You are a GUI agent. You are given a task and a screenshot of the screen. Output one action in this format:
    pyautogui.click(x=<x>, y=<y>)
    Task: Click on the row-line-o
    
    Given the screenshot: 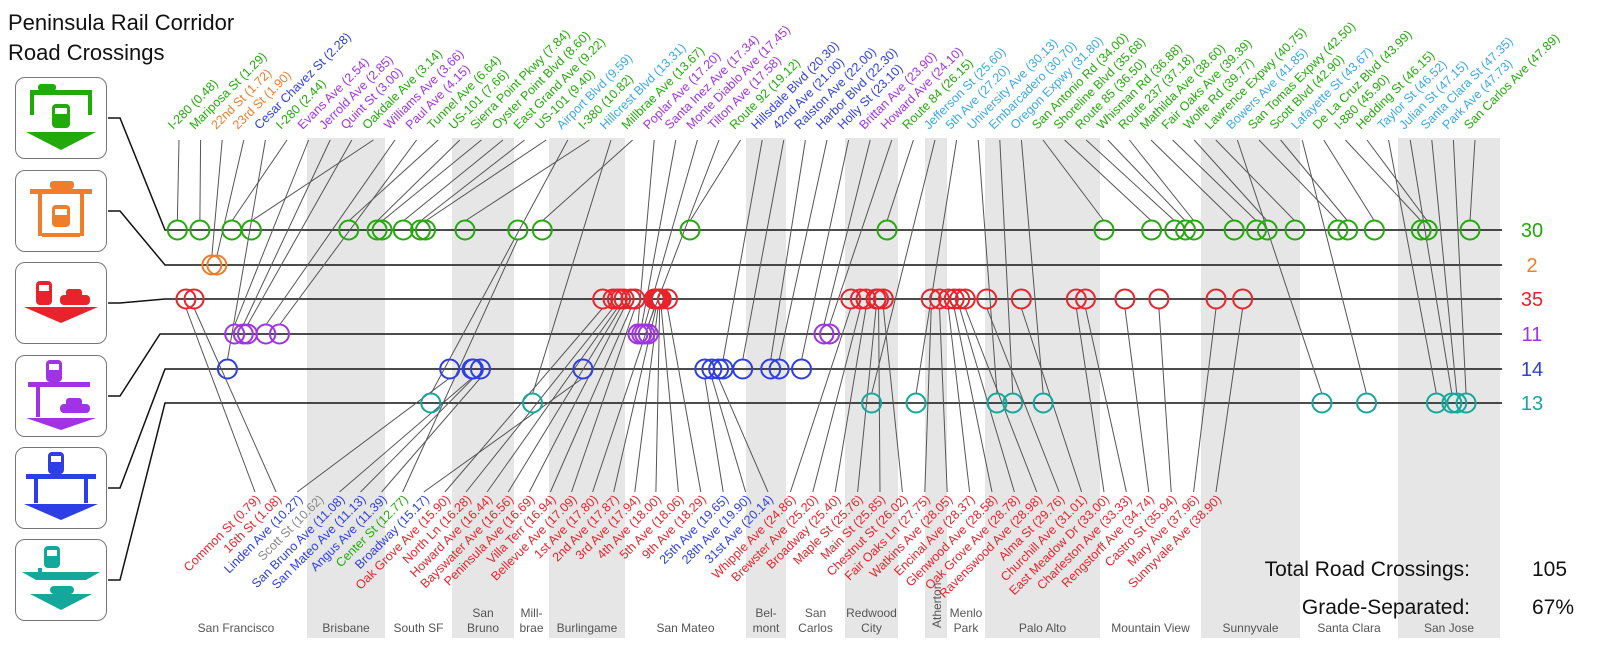 What is the action you would take?
    pyautogui.click(x=805, y=238)
    